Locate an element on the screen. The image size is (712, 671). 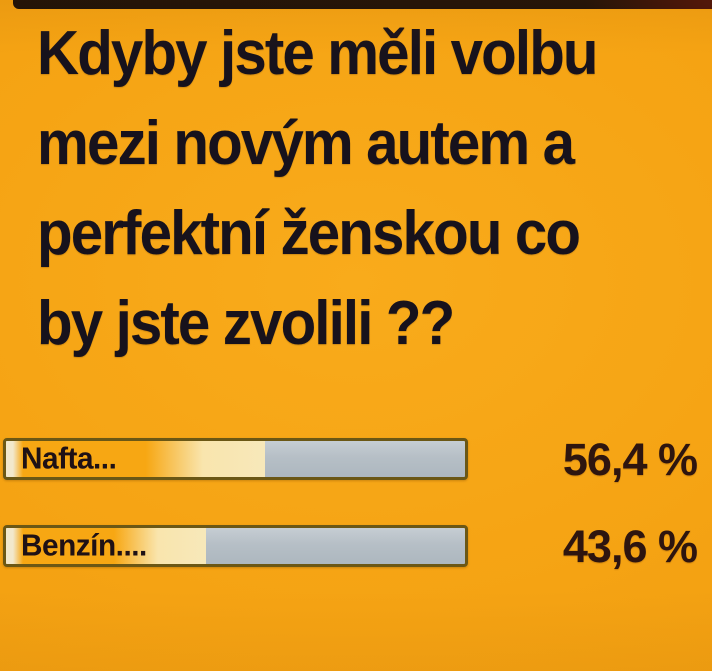
poll-bar-fill-benzin is located at coordinates (106, 546).